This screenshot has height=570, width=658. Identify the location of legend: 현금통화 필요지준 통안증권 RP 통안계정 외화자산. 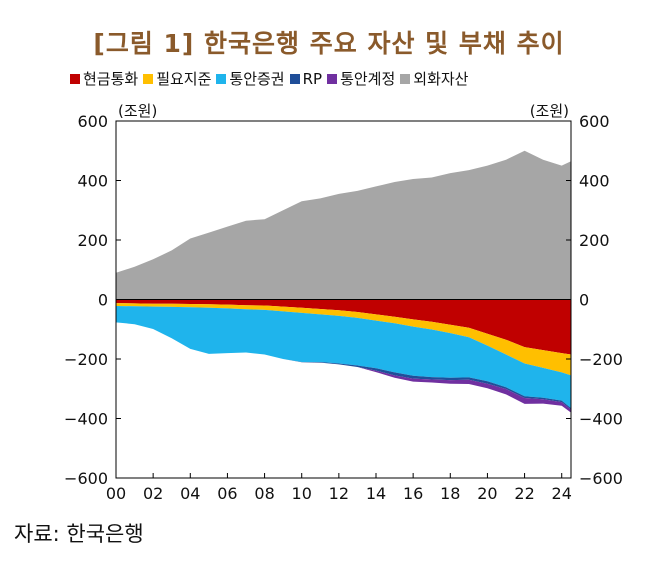
(271, 78).